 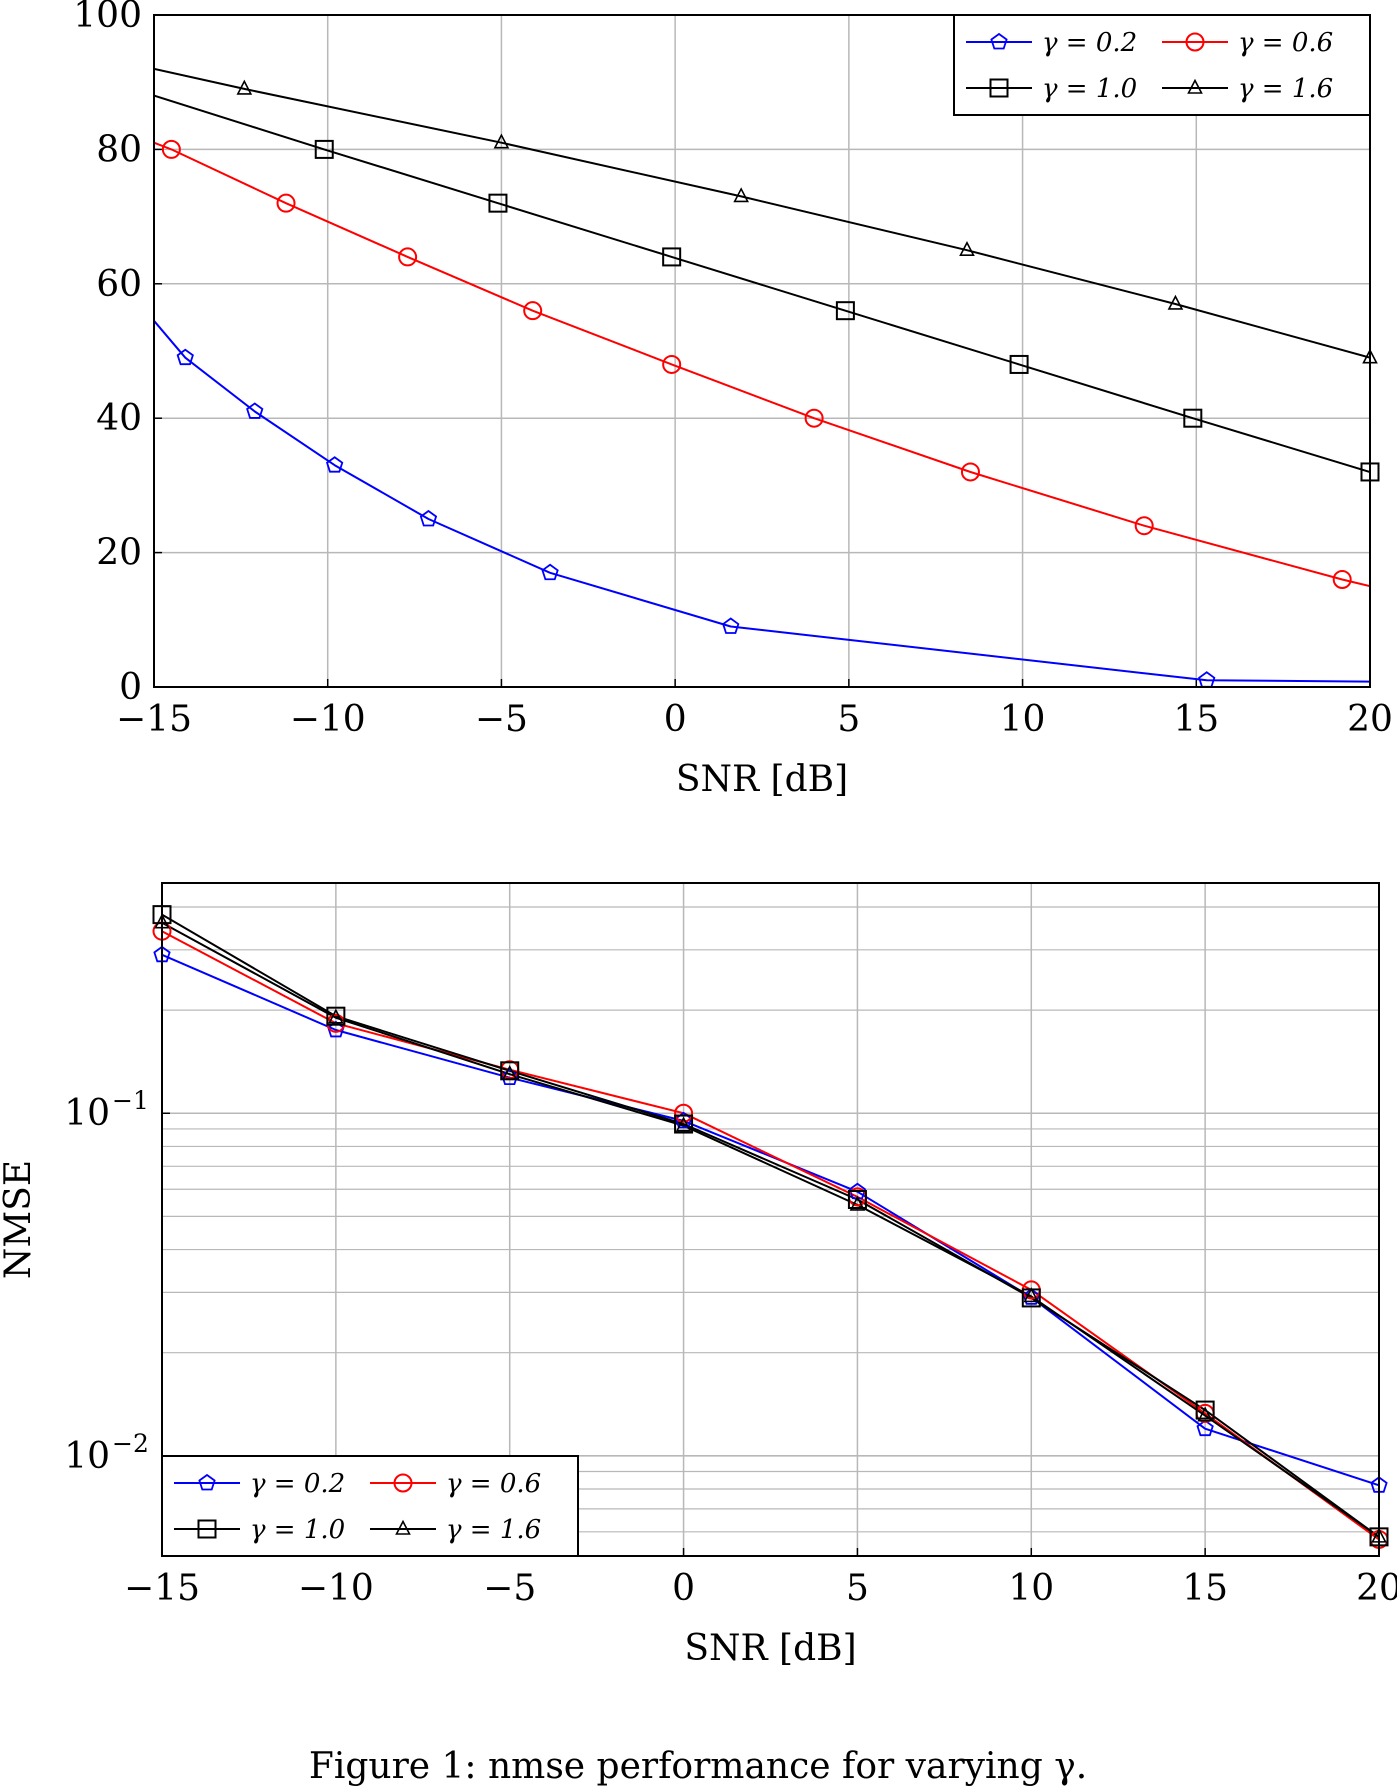 I want to click on y-tick-label: 60, so click(x=119, y=284).